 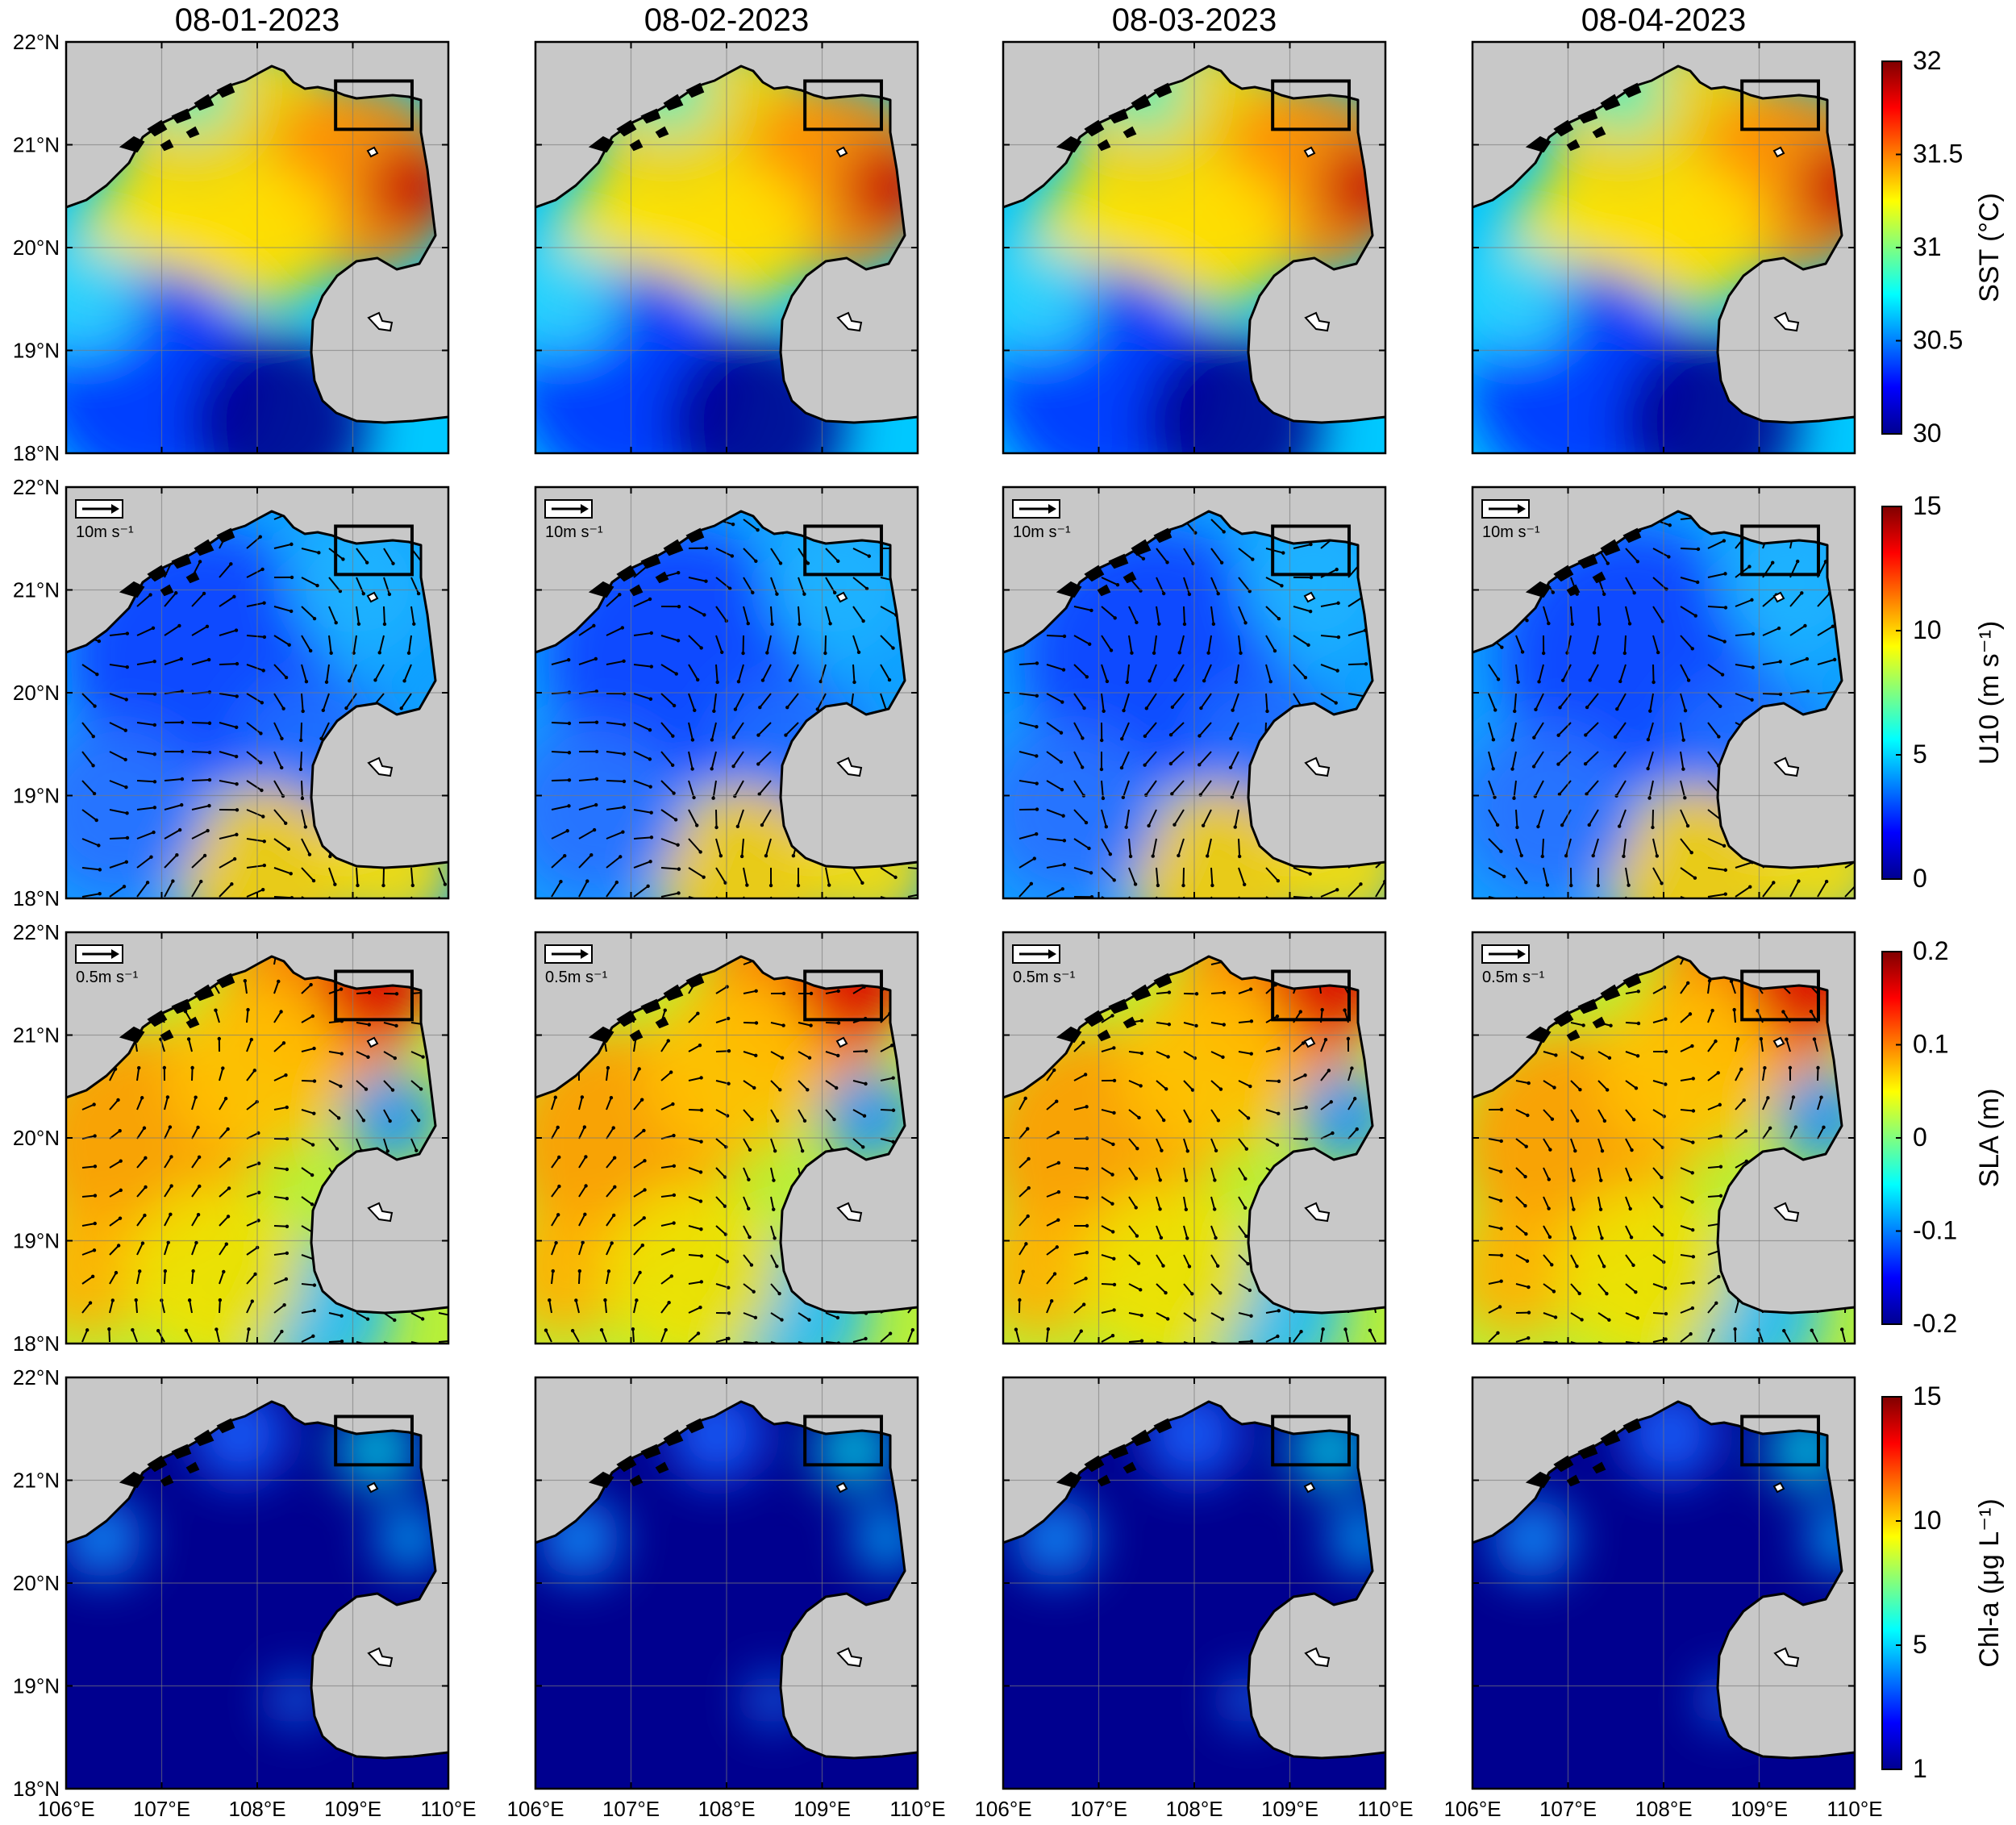 I want to click on colorbar-tick-label: 32, so click(x=1927, y=60).